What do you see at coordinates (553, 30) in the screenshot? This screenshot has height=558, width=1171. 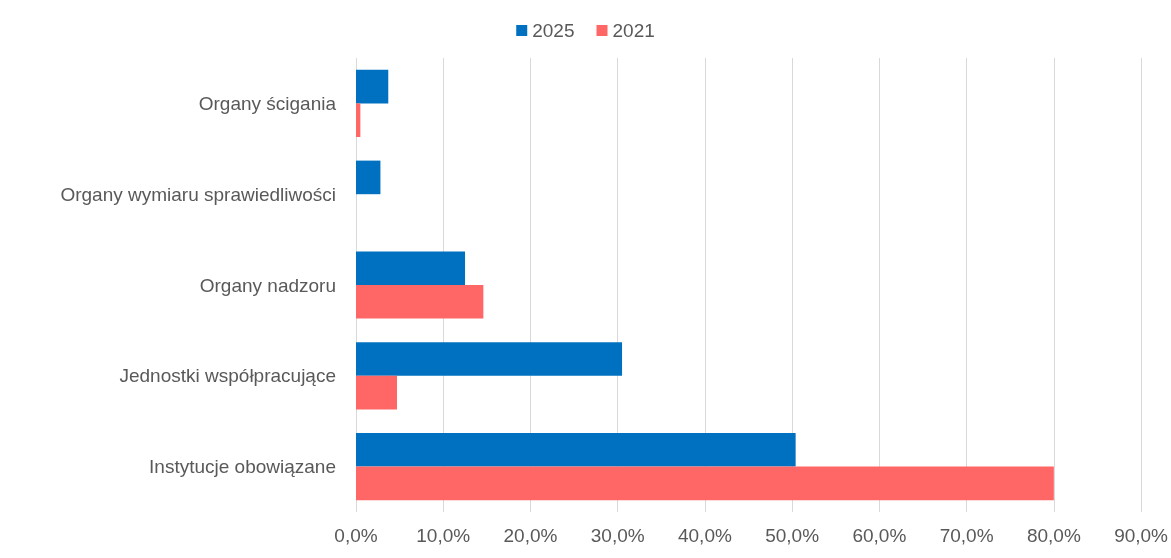 I see `legend-label: 2025` at bounding box center [553, 30].